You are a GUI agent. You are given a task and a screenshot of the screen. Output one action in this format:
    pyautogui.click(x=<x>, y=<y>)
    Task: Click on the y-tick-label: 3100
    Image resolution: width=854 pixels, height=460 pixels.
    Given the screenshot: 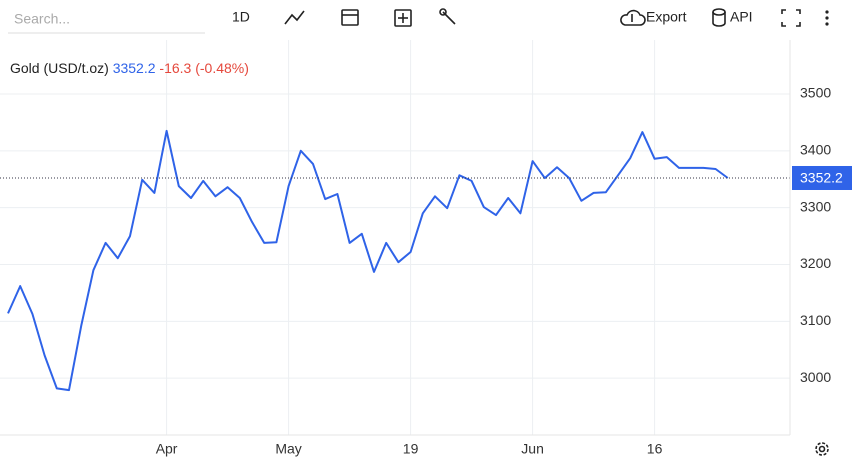 What is the action you would take?
    pyautogui.click(x=815, y=320)
    